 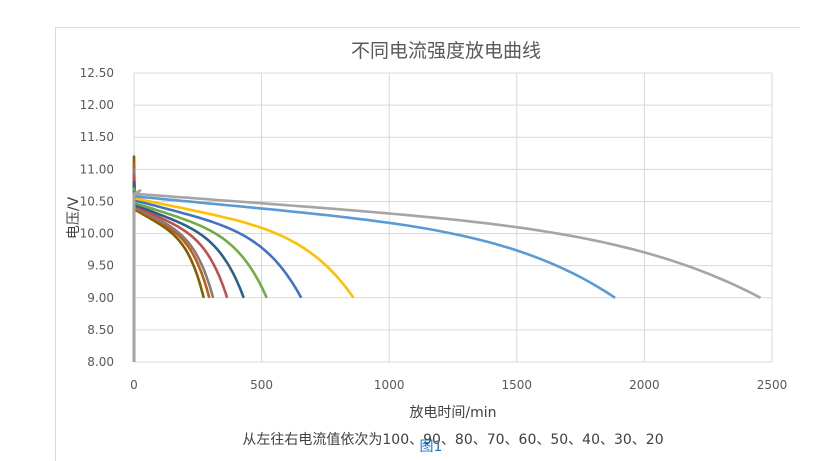 What do you see at coordinates (389, 385) in the screenshot?
I see `x-tick-label: 1000` at bounding box center [389, 385].